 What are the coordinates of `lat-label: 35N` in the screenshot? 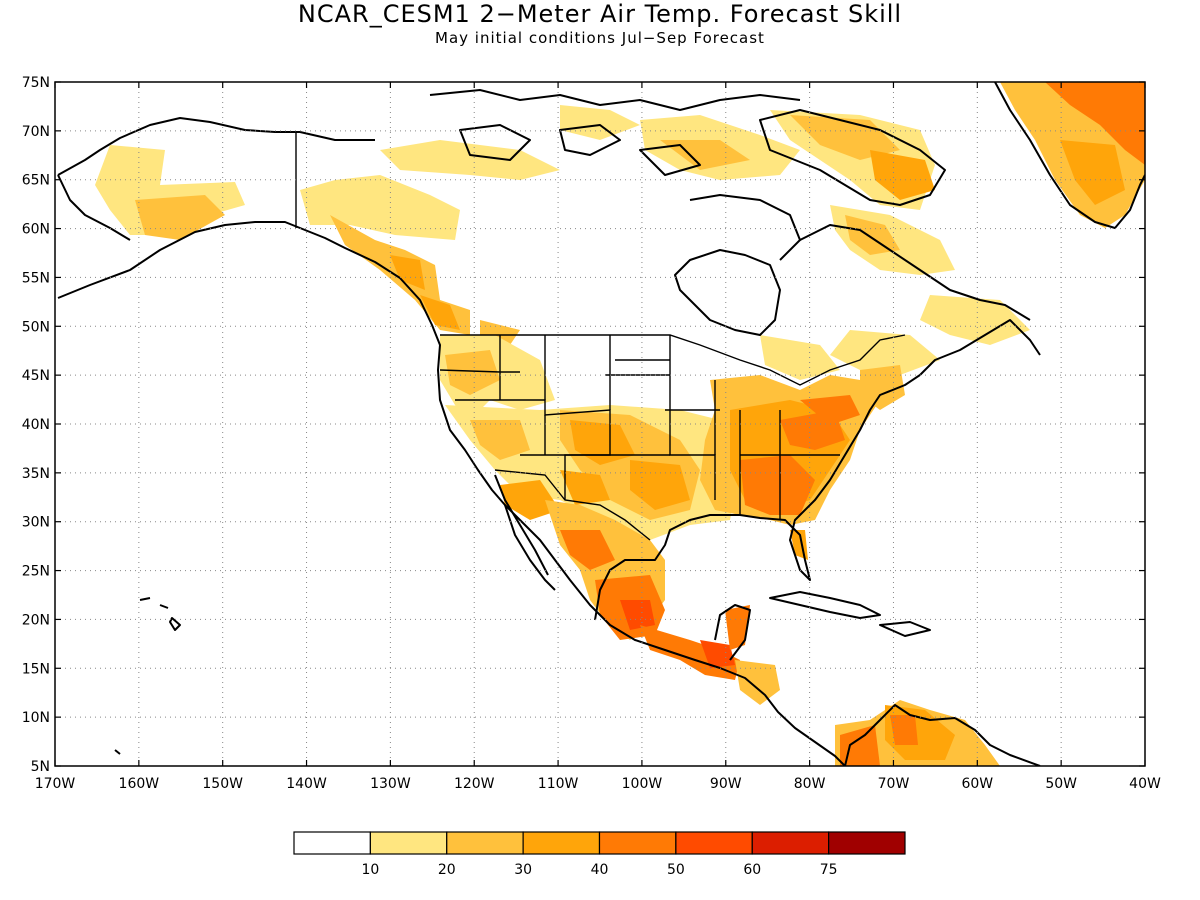 It's located at (36, 474).